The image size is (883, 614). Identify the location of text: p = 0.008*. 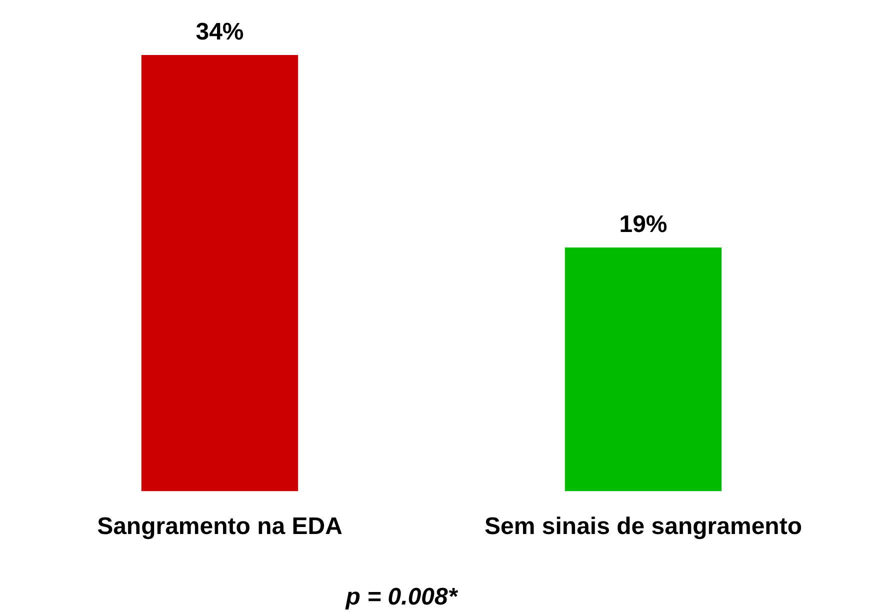
(401, 597).